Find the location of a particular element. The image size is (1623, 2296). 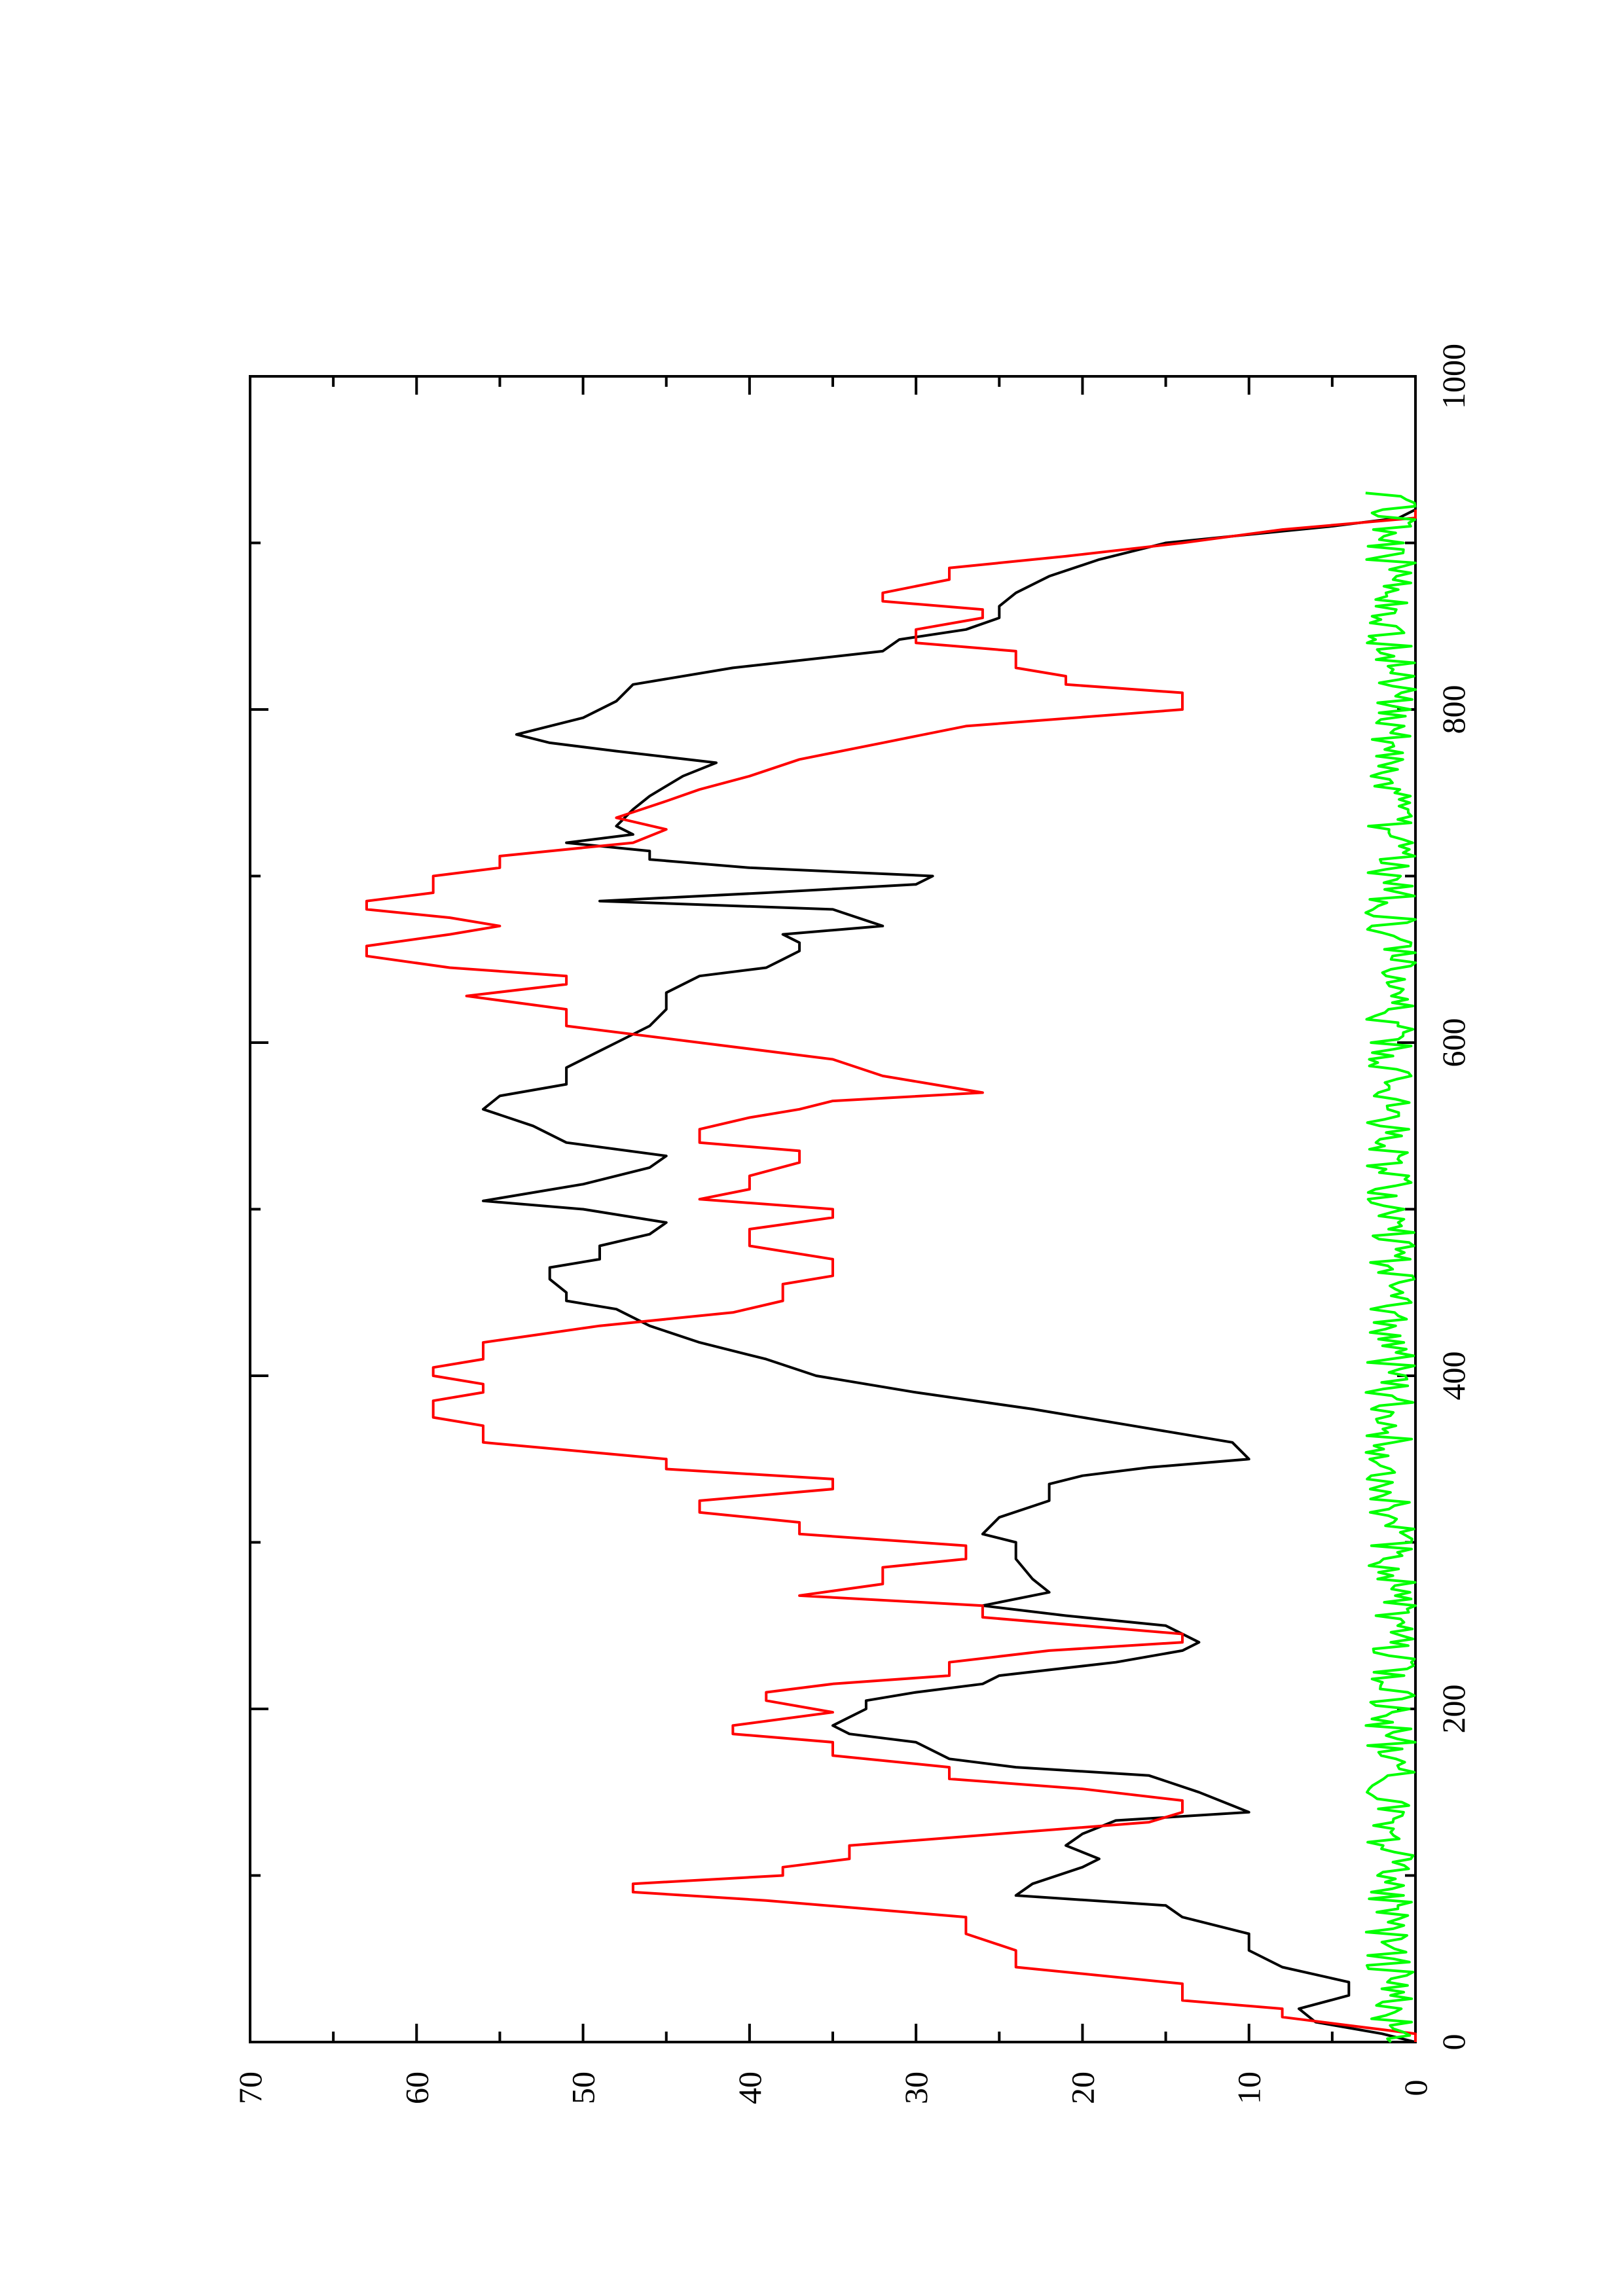

x-tick-label: 400 is located at coordinates (1453, 1376).